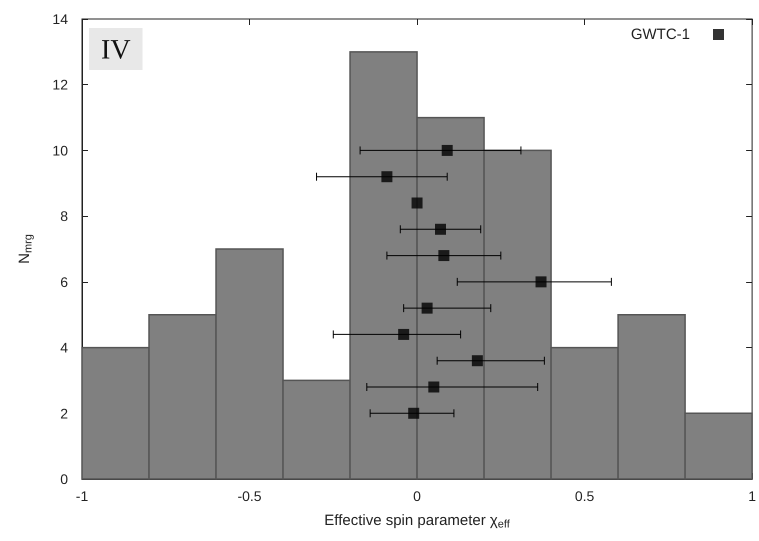 This screenshot has width=759, height=541. What do you see at coordinates (64, 413) in the screenshot?
I see `y-tick-label: 2` at bounding box center [64, 413].